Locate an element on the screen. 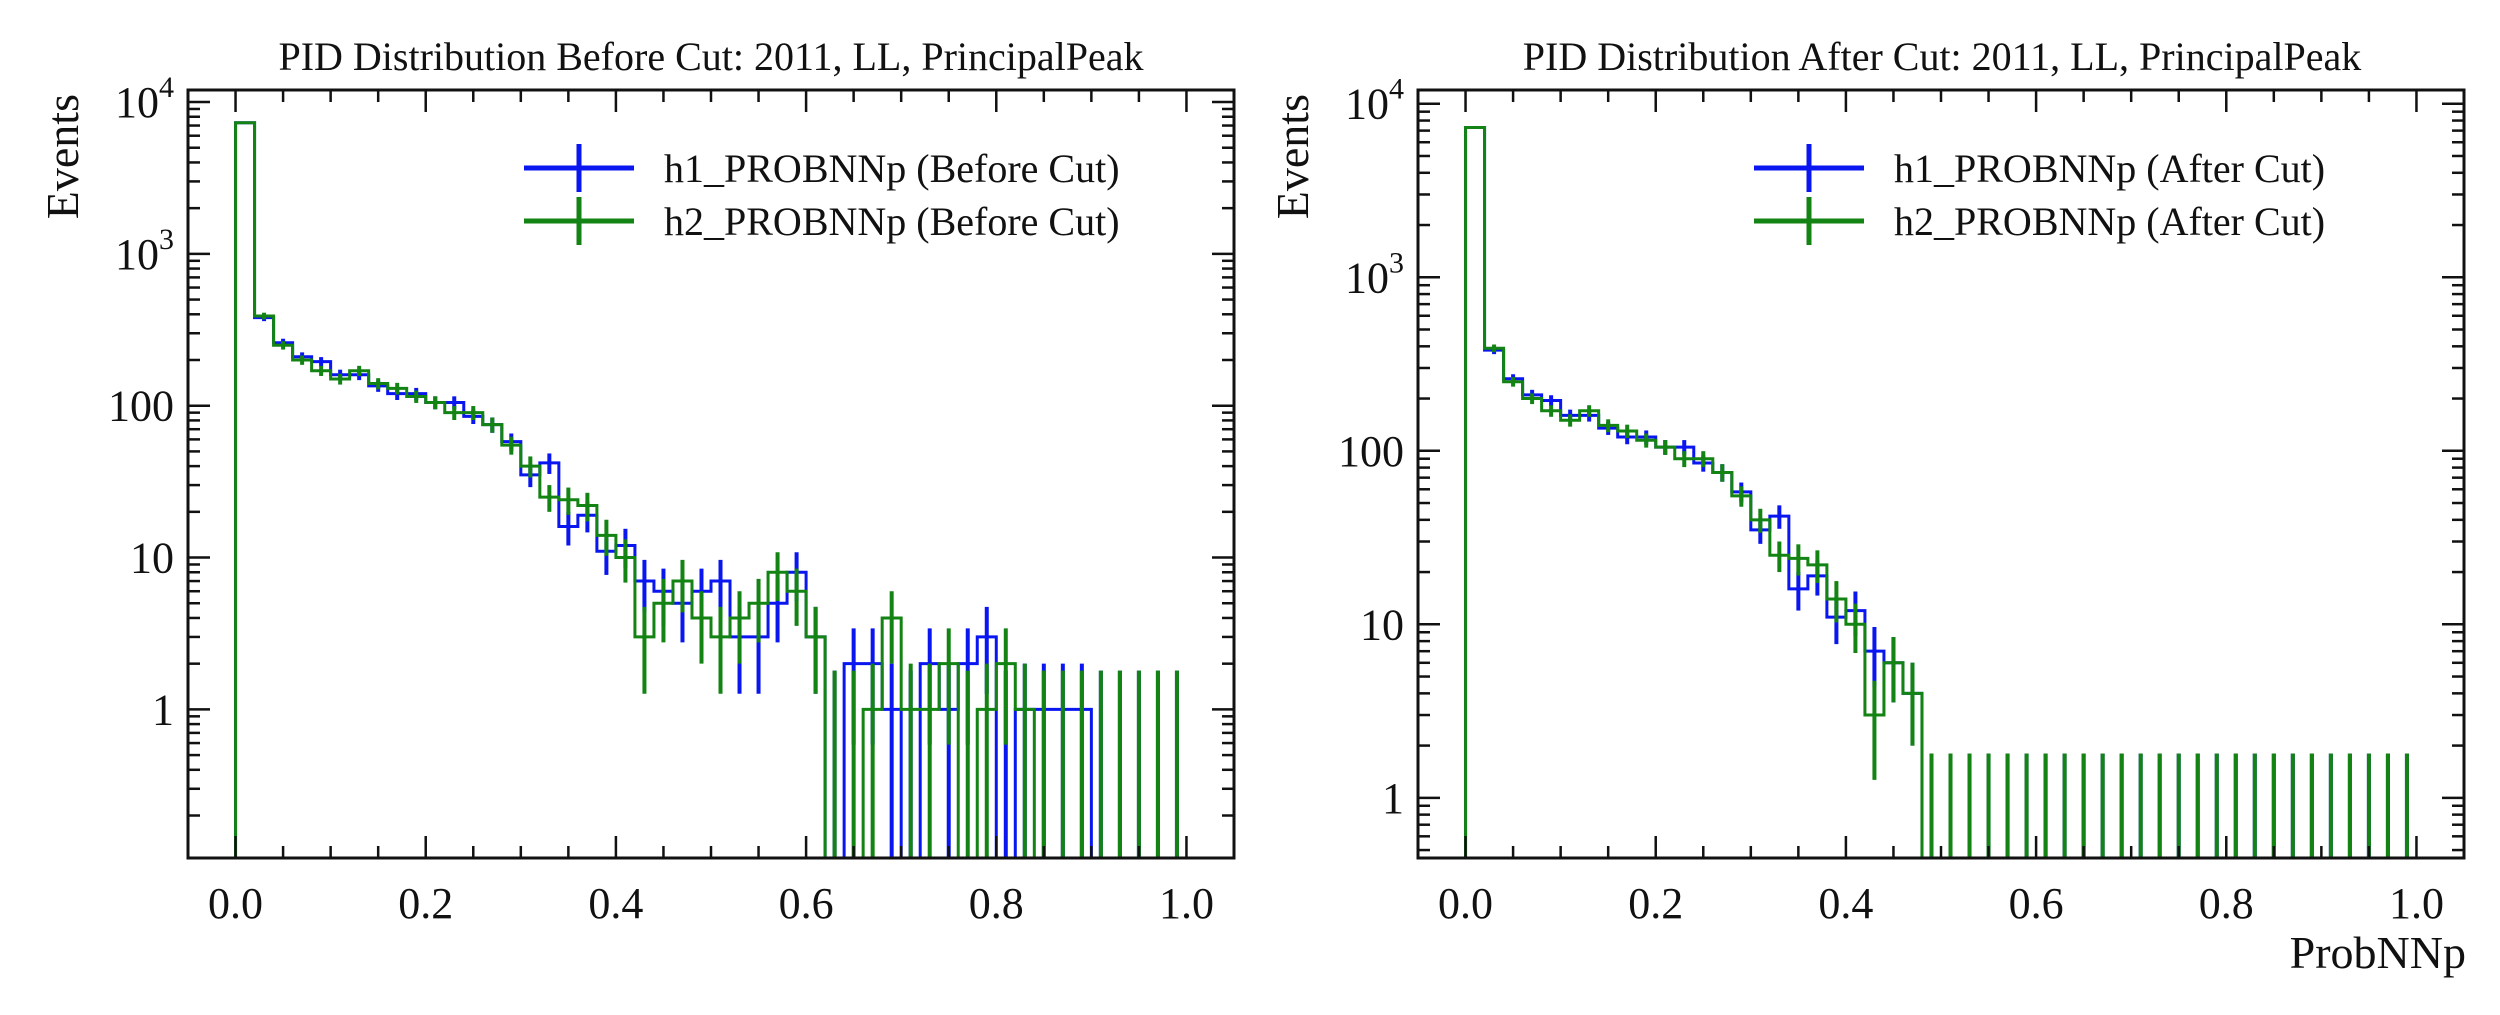  legend-label: h2_PROBNNp (After Cut) is located at coordinates (2109, 221).